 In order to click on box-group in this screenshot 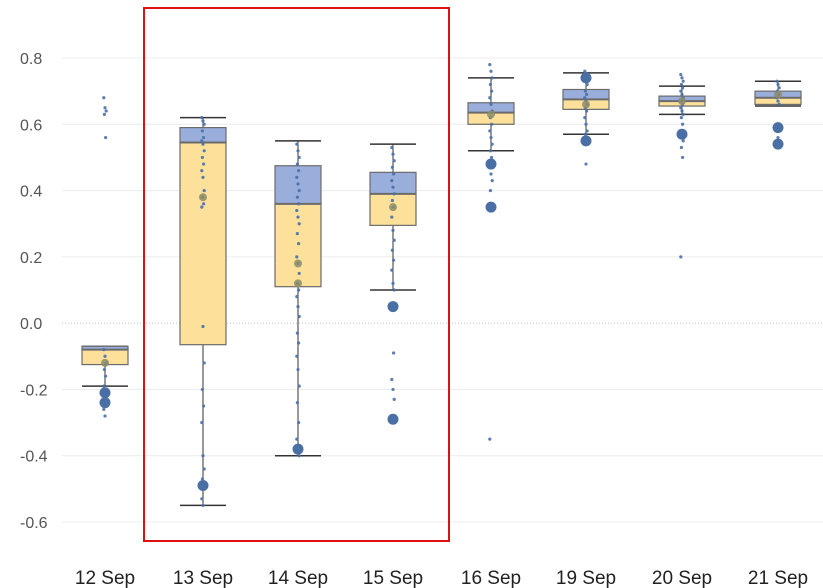, I will do `click(298, 298)`.